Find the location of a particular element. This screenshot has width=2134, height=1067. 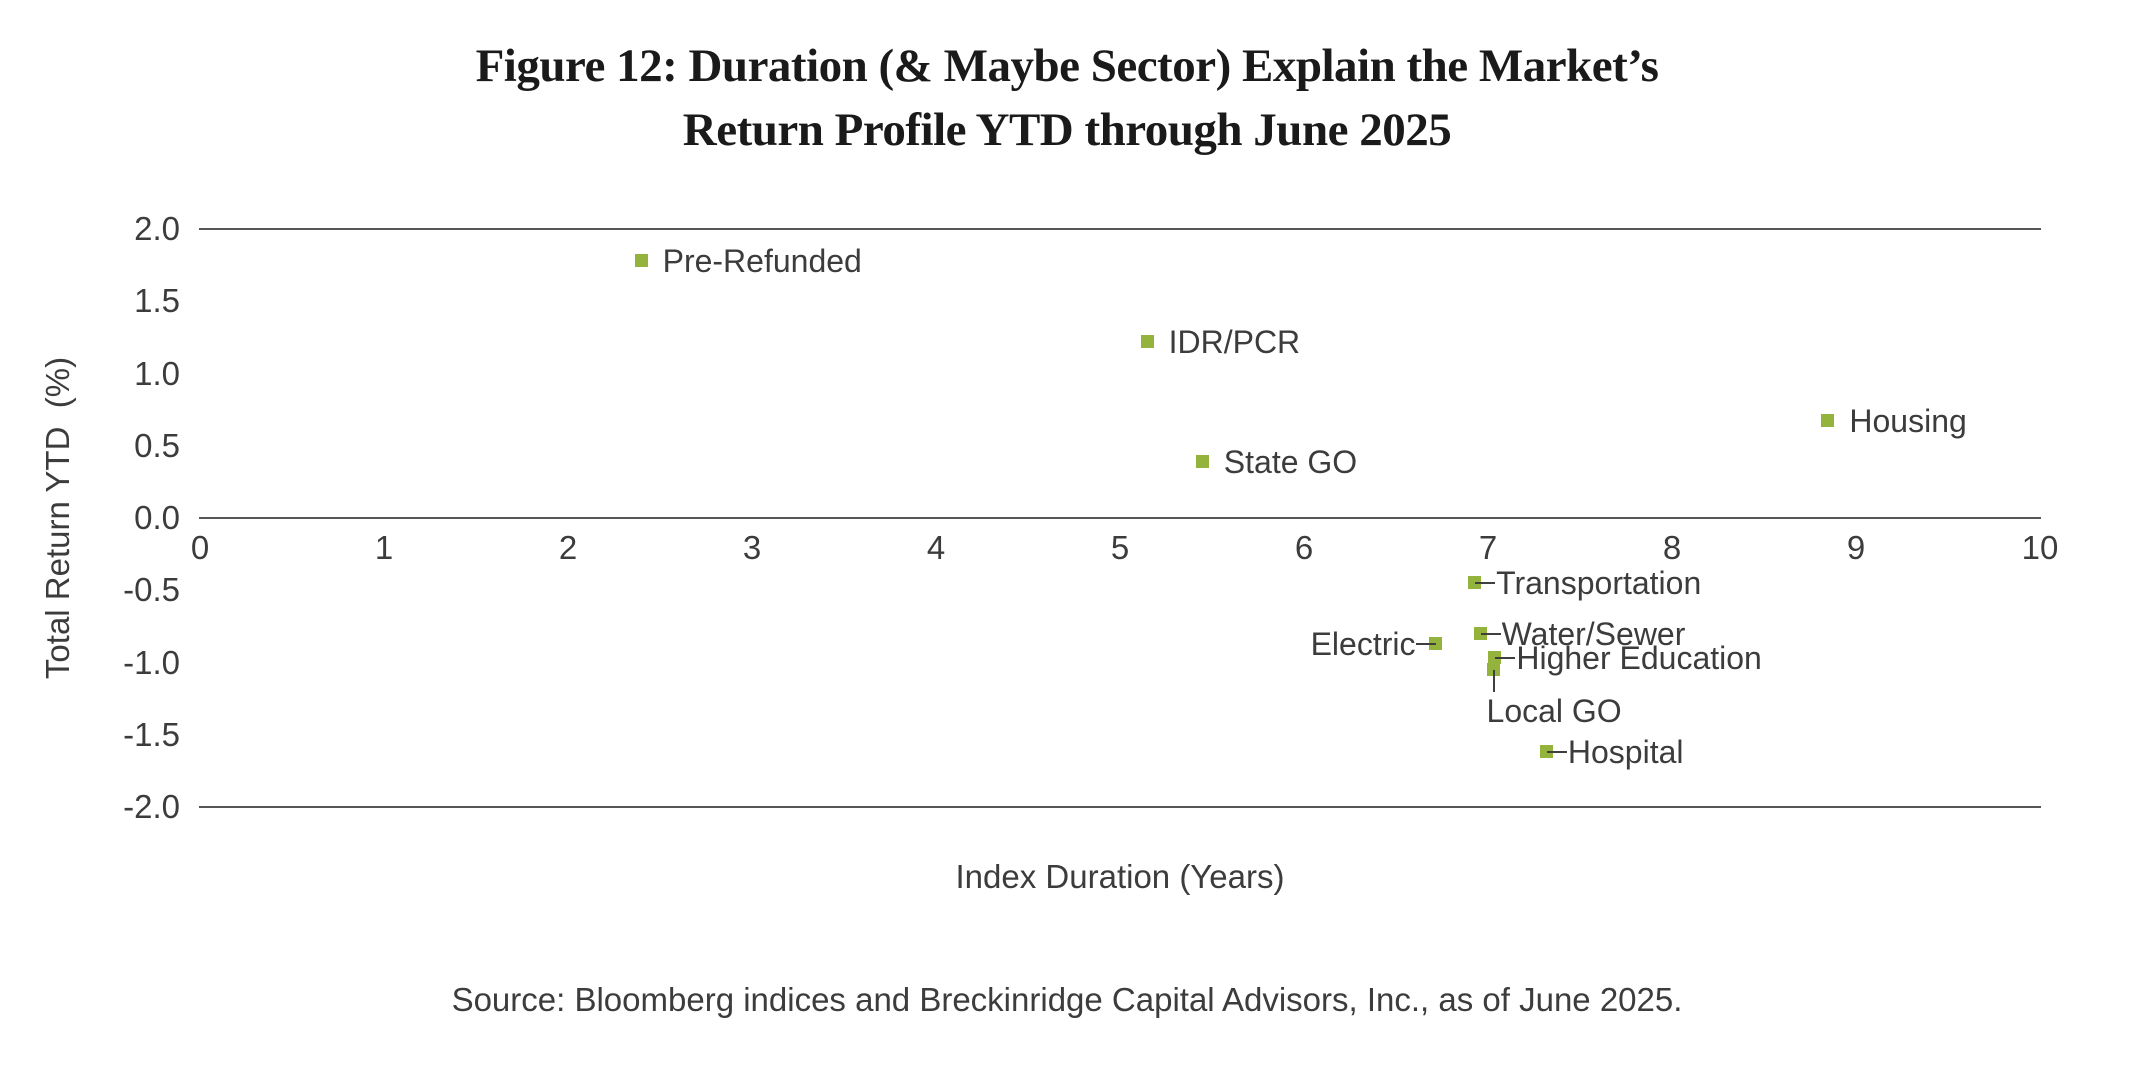

scatter-point-higher-education is located at coordinates (1495, 658).